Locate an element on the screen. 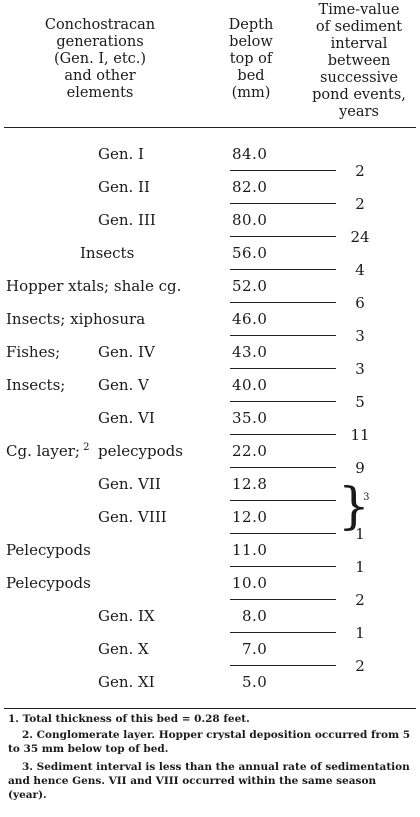 This screenshot has width=420, height=817. footnote-ref: 2 is located at coordinates (84, 447).